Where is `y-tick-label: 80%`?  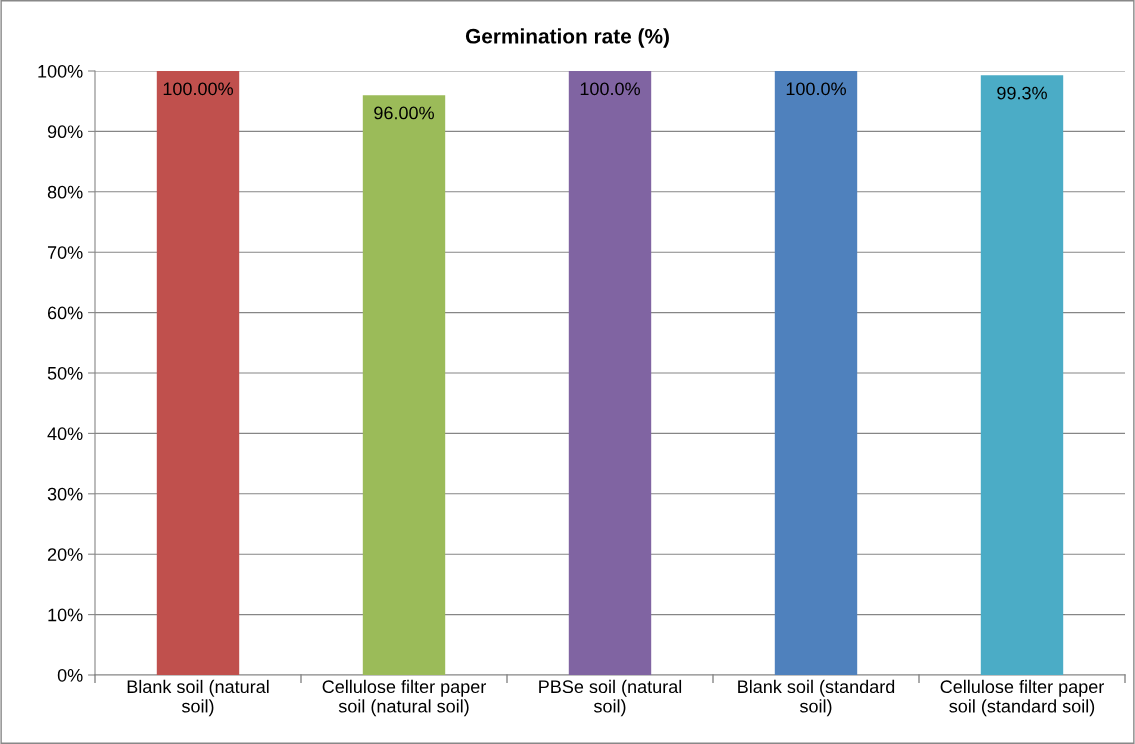 y-tick-label: 80% is located at coordinates (65, 192).